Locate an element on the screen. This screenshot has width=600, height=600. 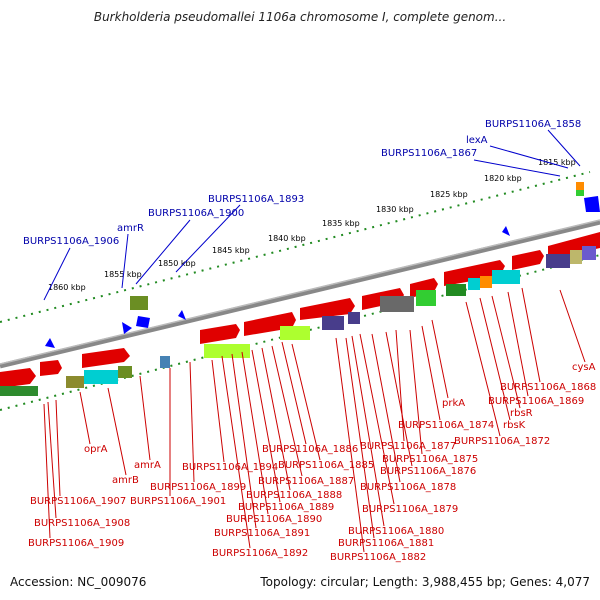
bottom-gene-label: BURPS1106A_1880 is located at coordinates (396, 531).